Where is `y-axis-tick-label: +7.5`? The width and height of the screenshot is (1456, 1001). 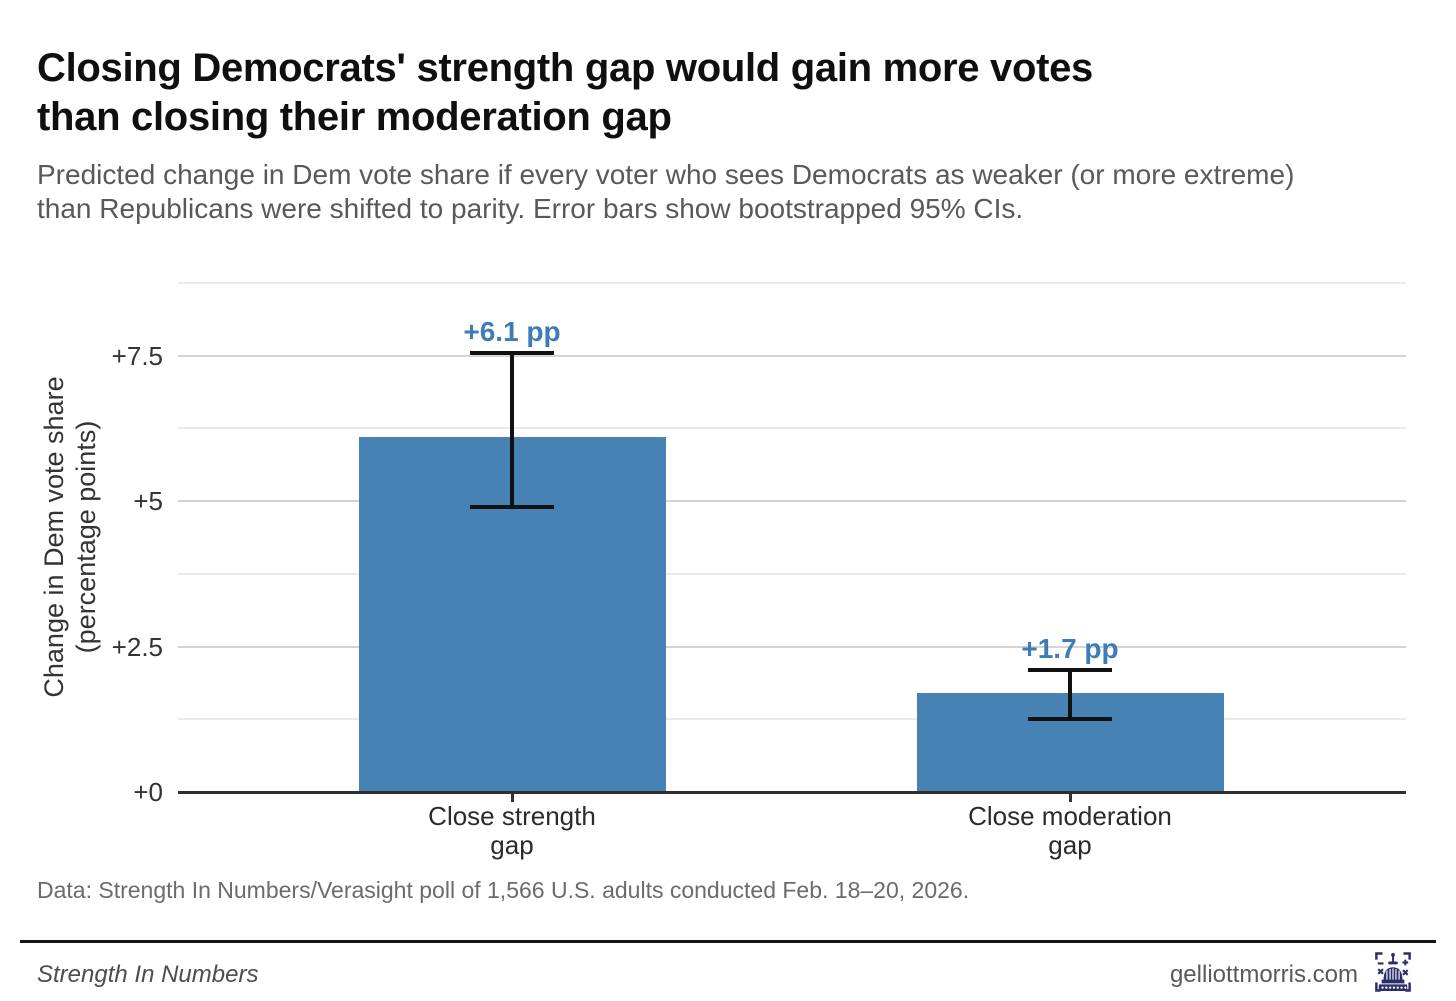 y-axis-tick-label: +7.5 is located at coordinates (137, 356).